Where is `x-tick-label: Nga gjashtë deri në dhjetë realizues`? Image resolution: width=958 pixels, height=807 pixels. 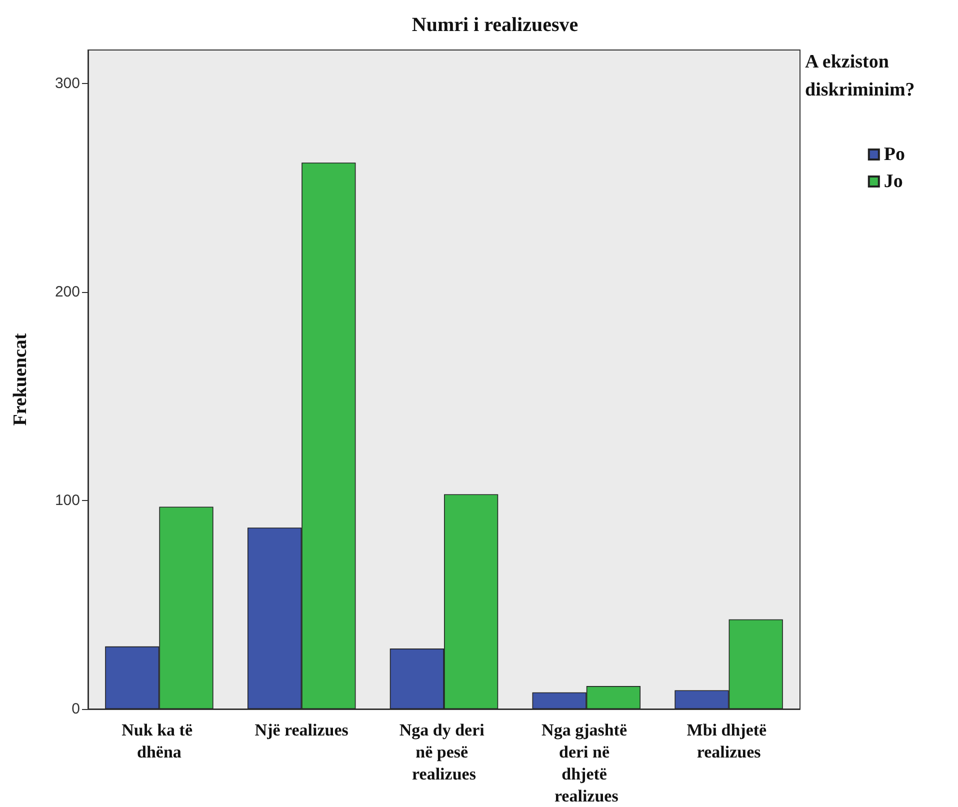 x-tick-label: Nga gjashtë deri në dhjetë realizues is located at coordinates (587, 763).